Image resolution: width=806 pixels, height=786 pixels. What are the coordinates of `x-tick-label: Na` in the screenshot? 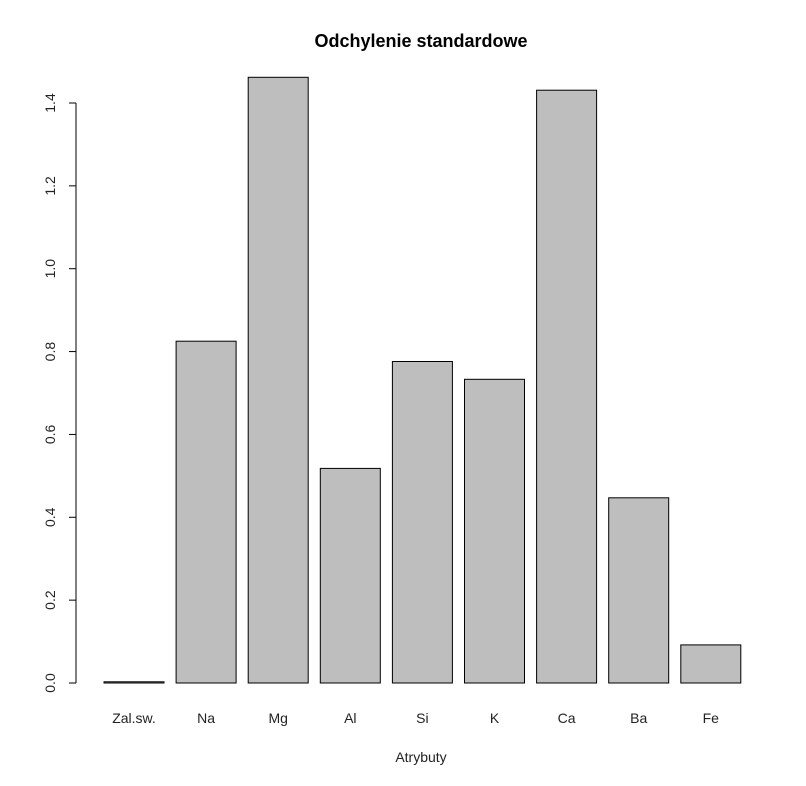 It's located at (206, 718).